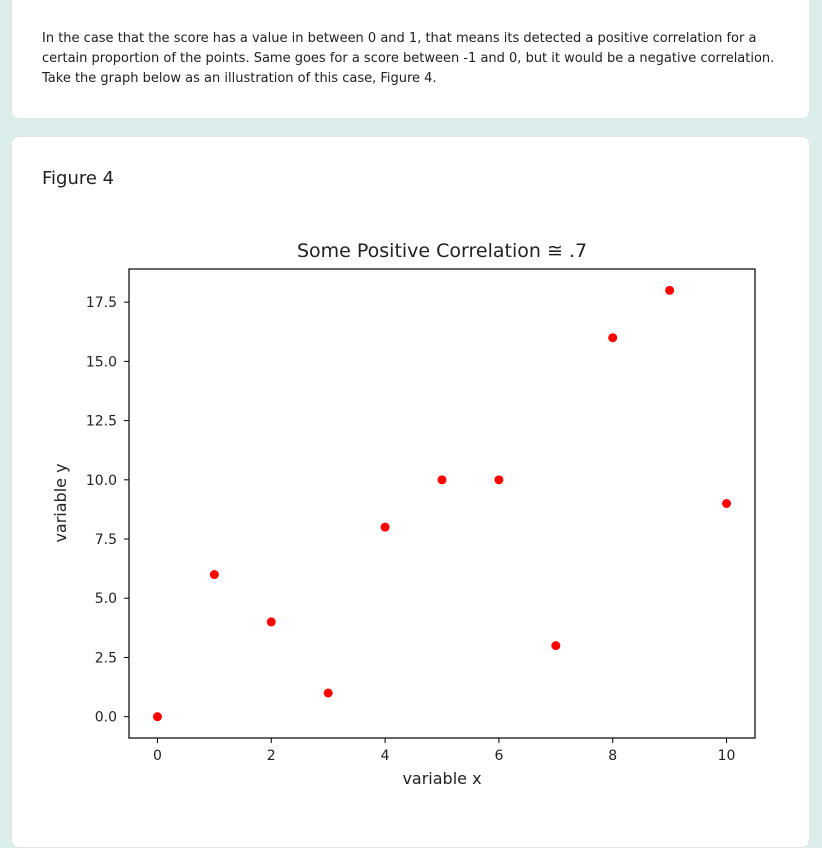 This screenshot has height=848, width=822. I want to click on x-tick-label: 10, so click(727, 756).